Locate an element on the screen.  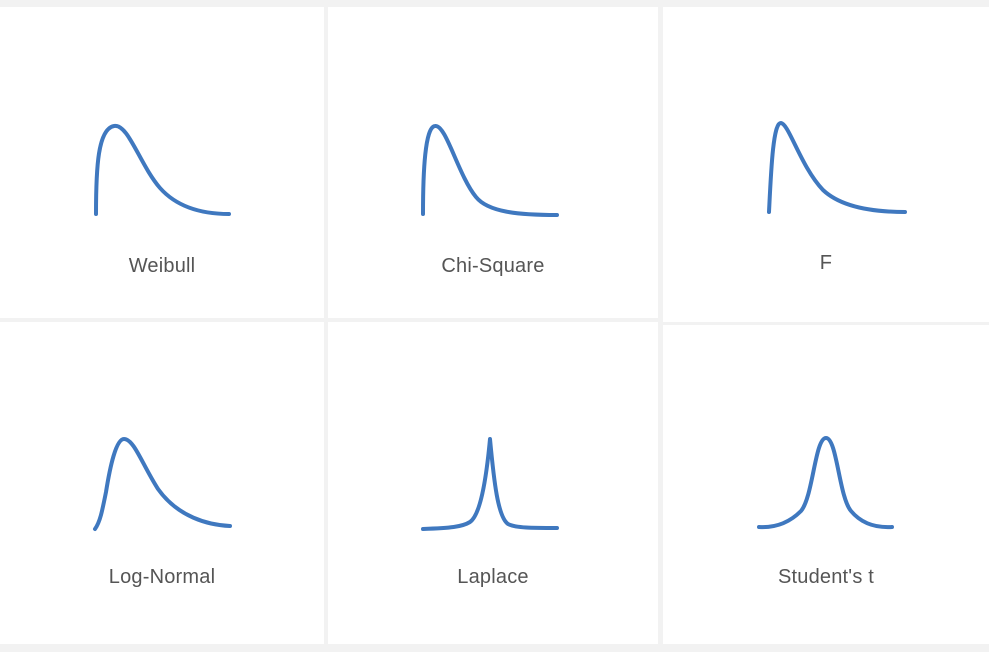
distribution-label: Weibull is located at coordinates (162, 266).